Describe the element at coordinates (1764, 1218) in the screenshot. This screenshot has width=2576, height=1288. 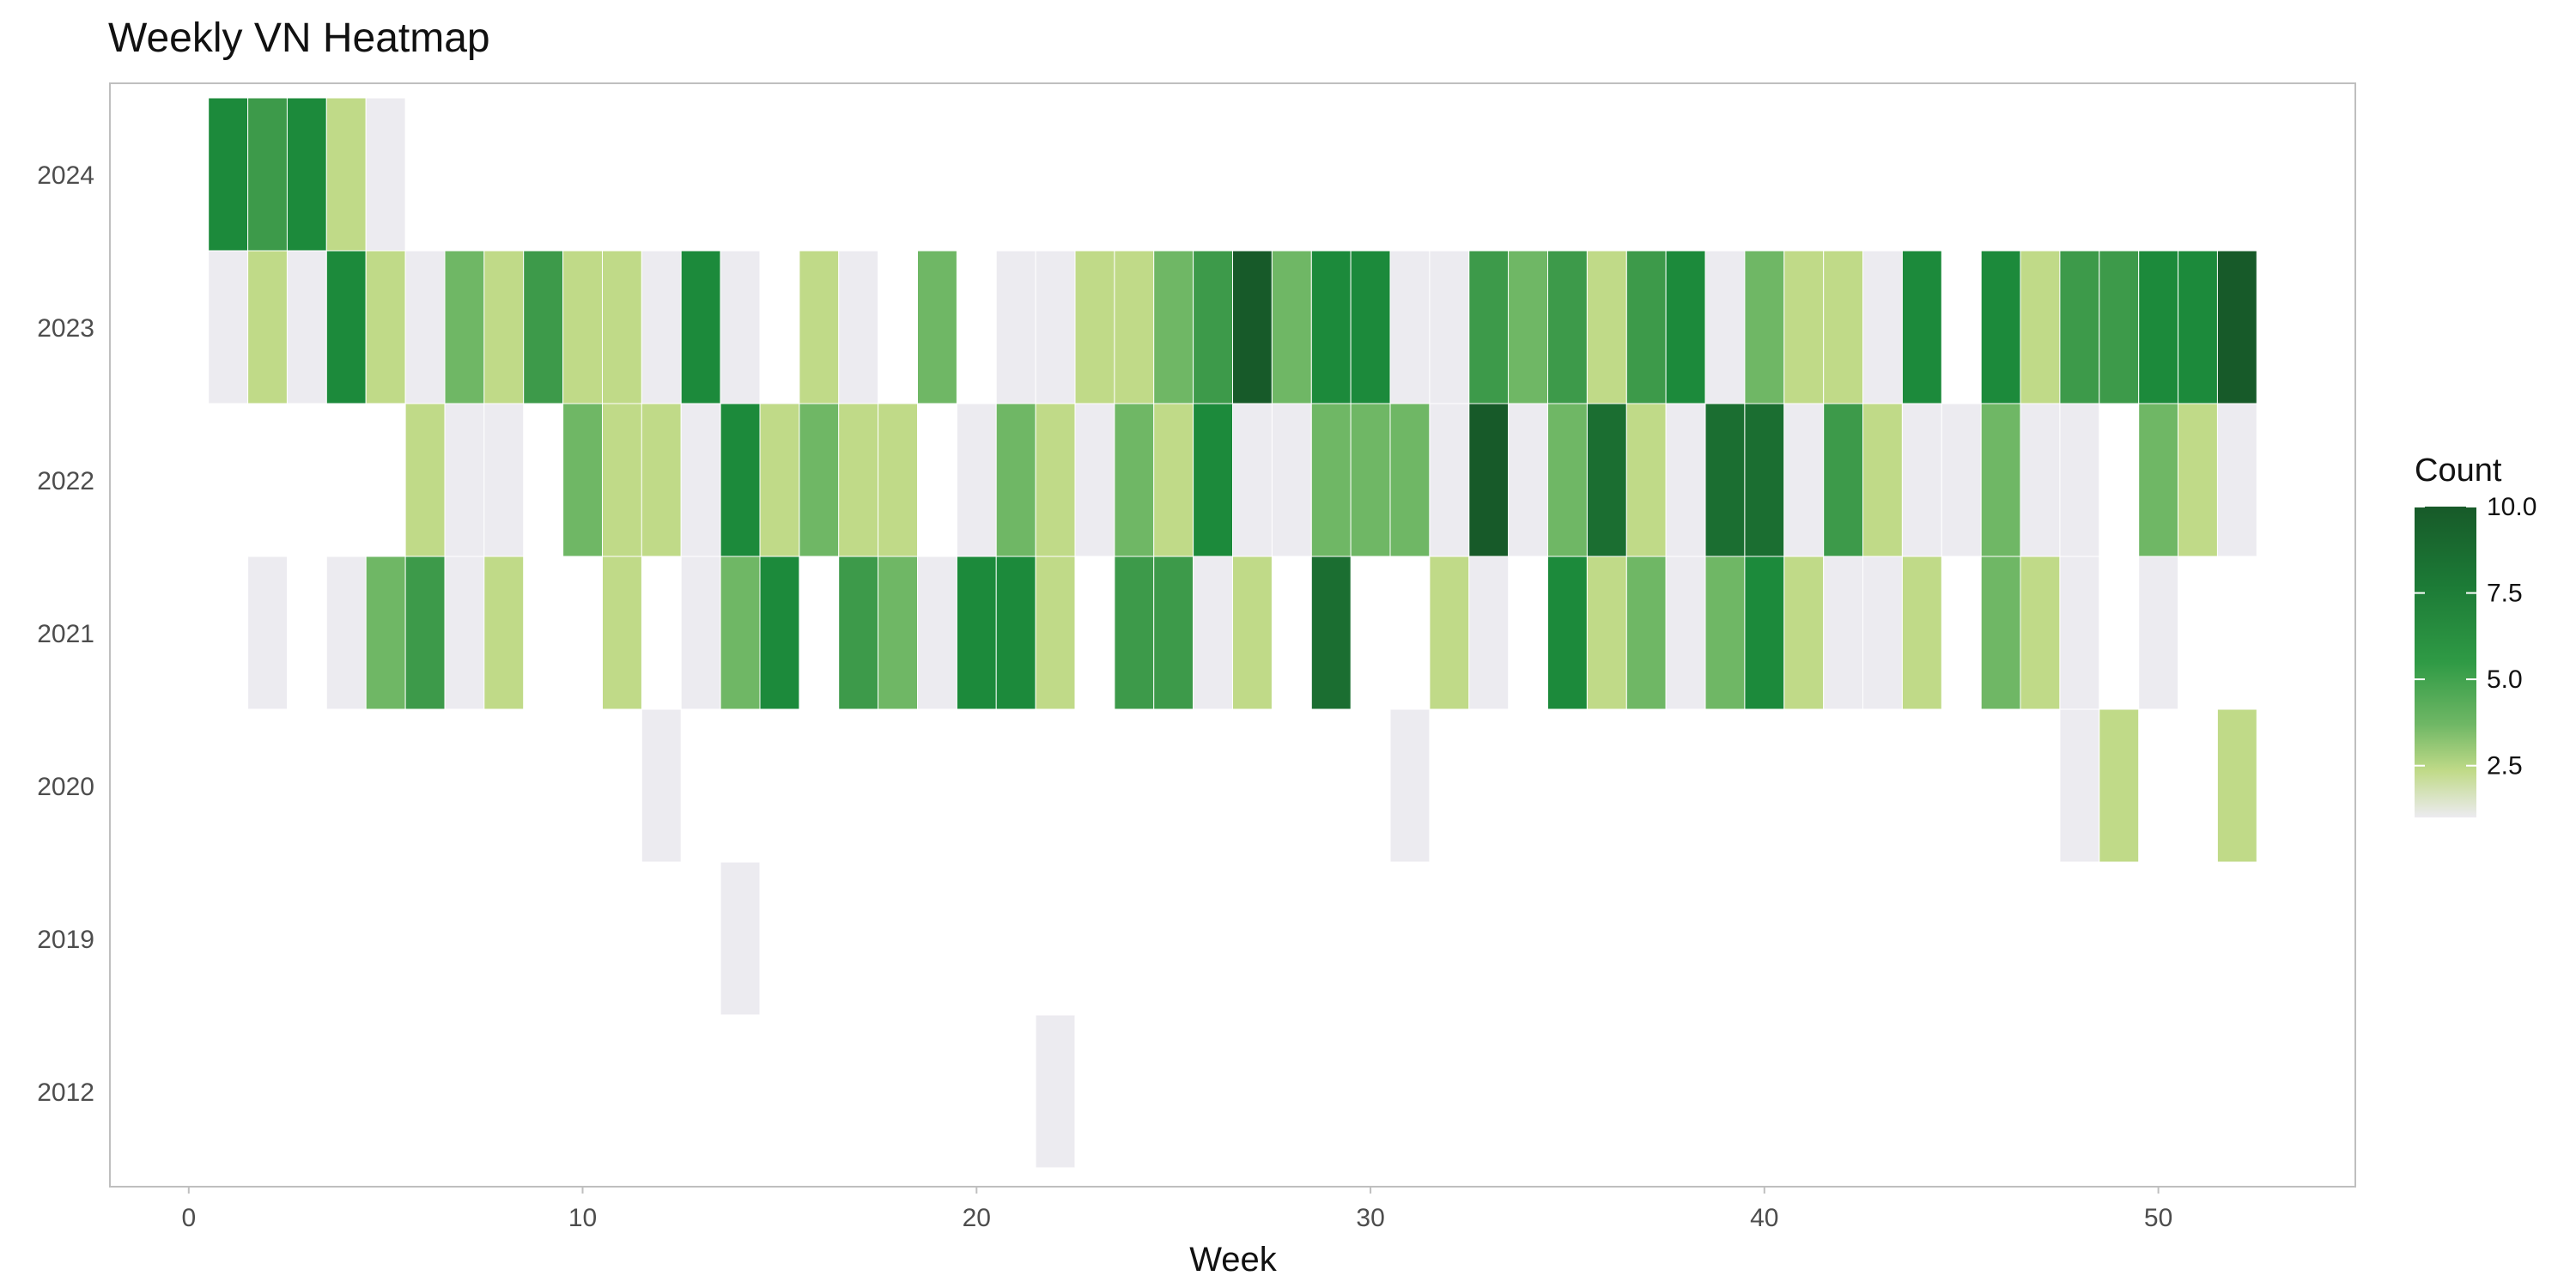
I see `x-tick-label: 40` at that location.